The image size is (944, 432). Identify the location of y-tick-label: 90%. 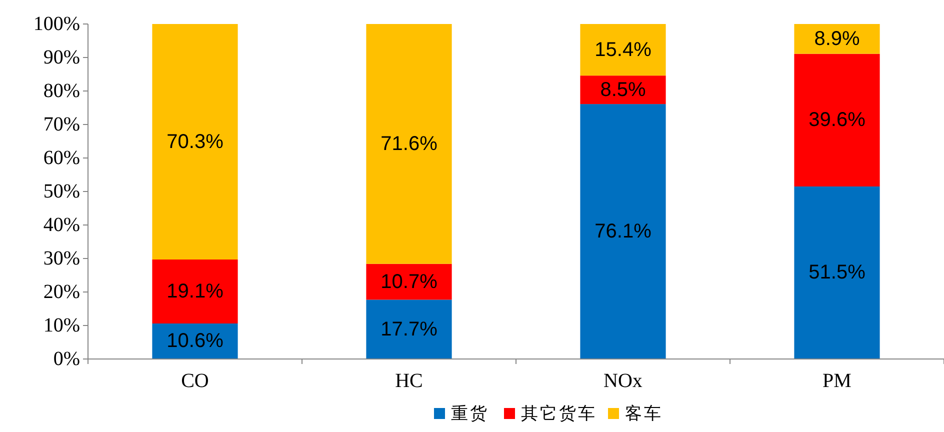
(61, 57).